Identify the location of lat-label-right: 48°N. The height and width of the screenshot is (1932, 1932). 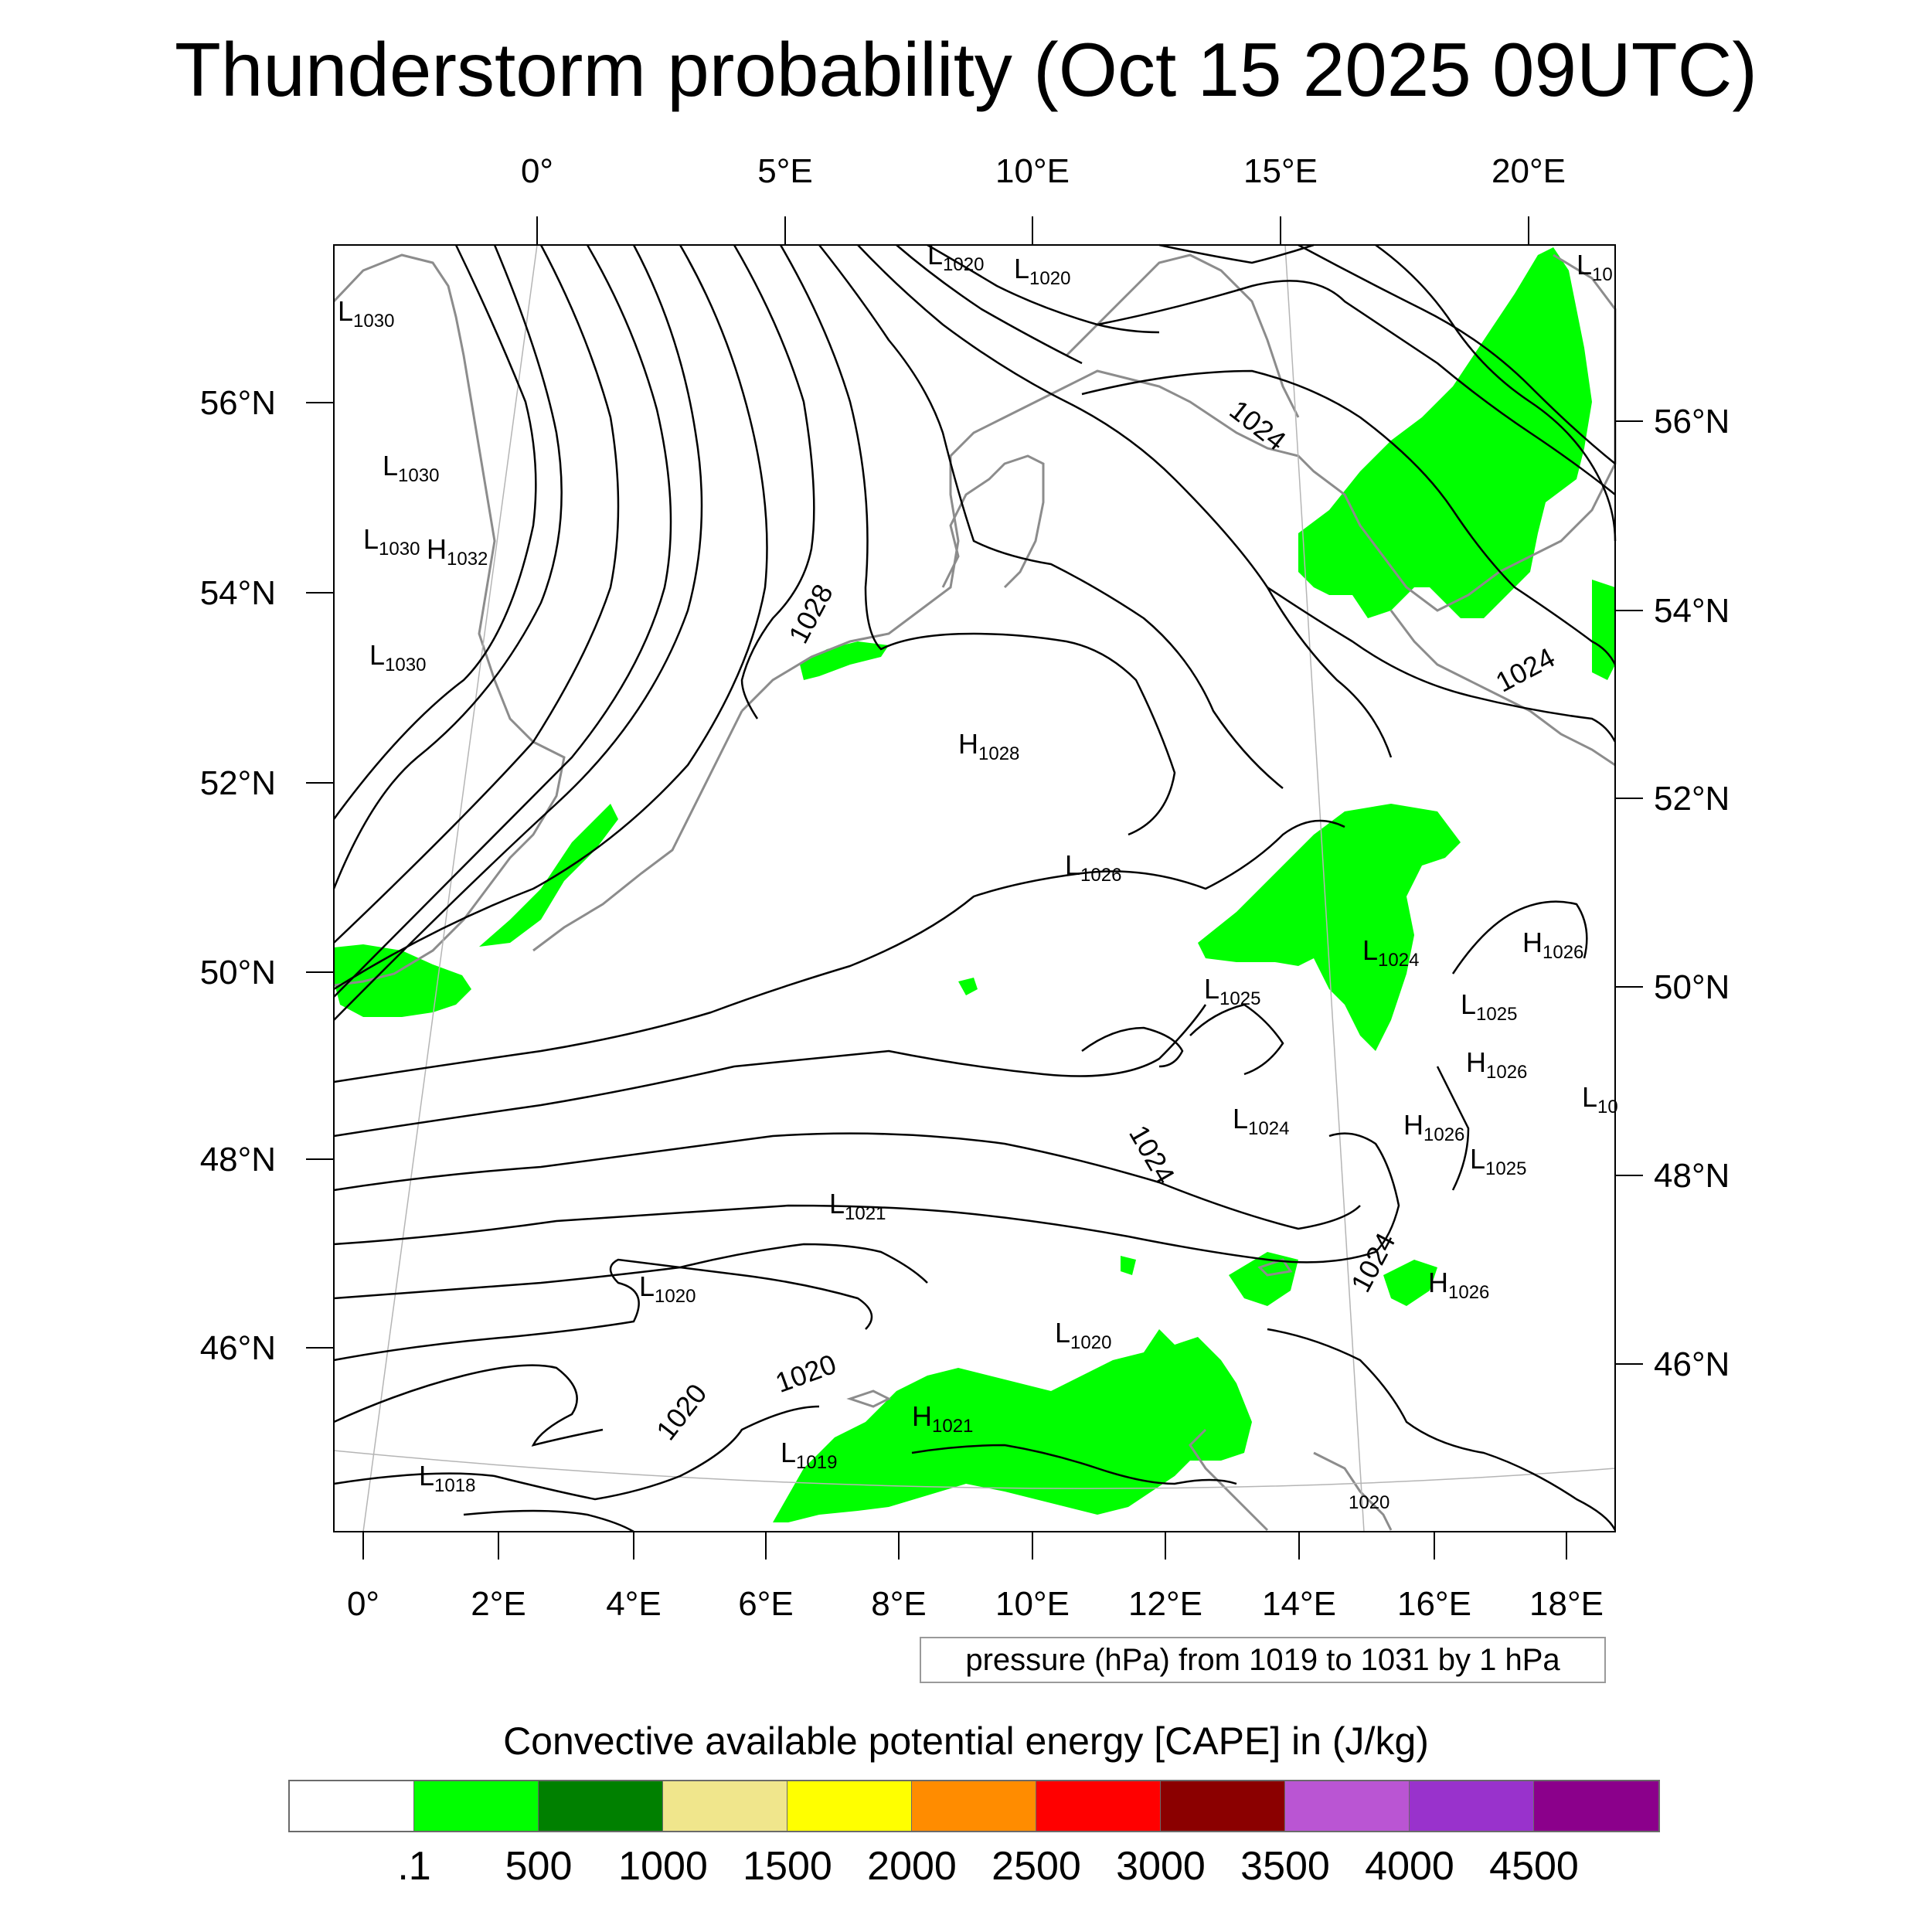
(1692, 1176).